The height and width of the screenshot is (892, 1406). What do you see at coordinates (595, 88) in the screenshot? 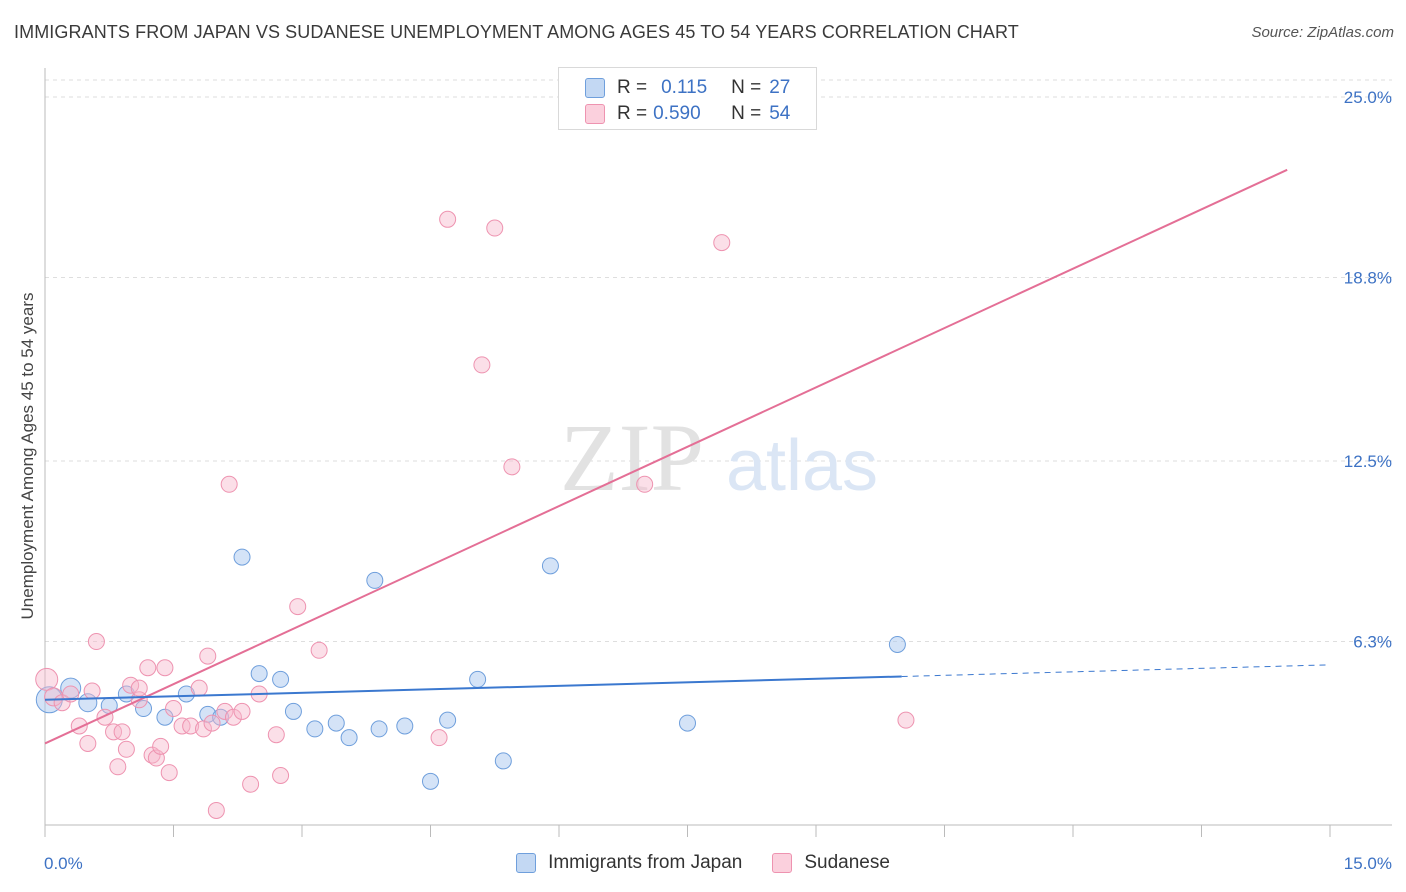
I see `japan-swatch` at bounding box center [595, 88].